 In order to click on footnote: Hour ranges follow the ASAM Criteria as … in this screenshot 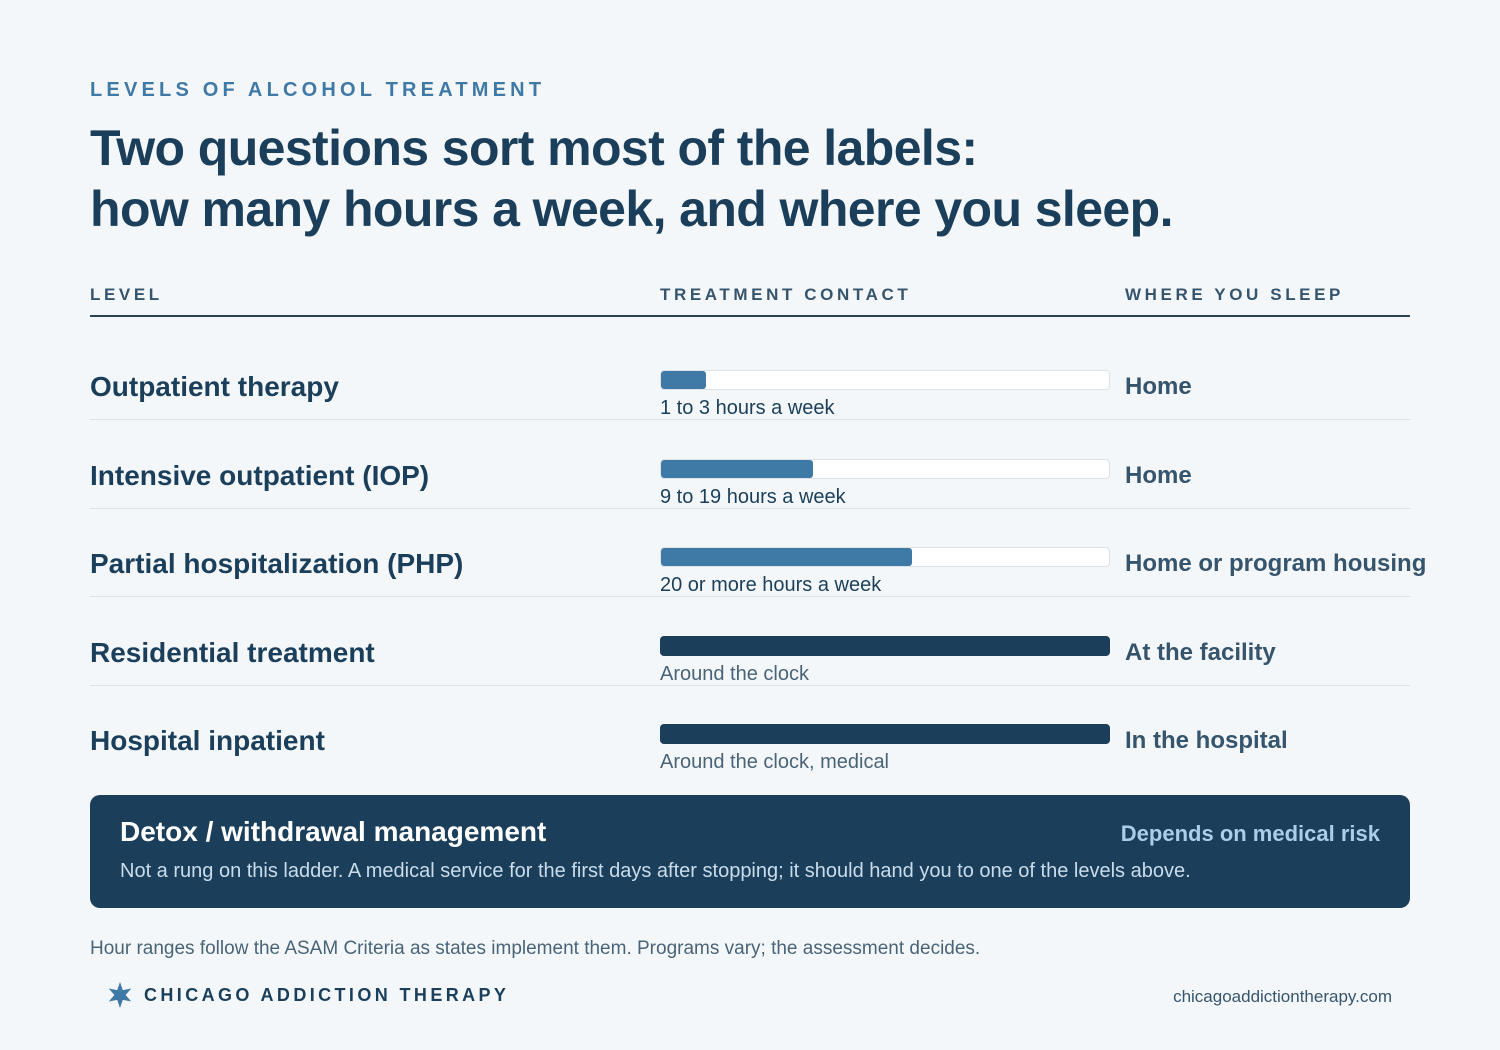, I will do `click(535, 948)`.